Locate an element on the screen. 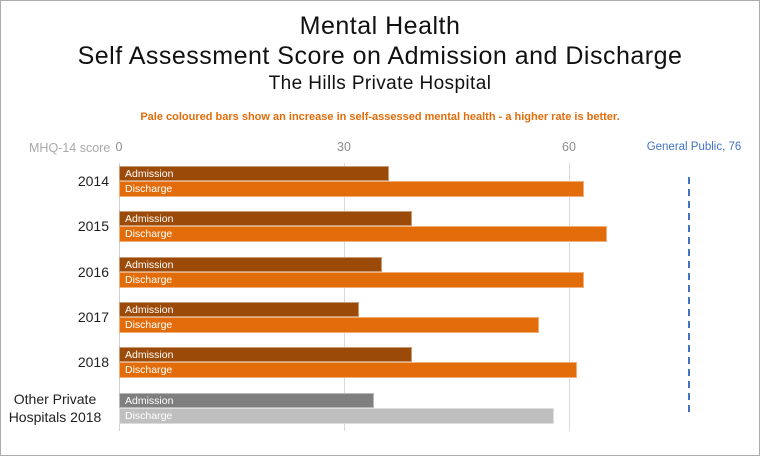 The width and height of the screenshot is (760, 456). reference-line-label: General Public, 76 is located at coordinates (694, 147).